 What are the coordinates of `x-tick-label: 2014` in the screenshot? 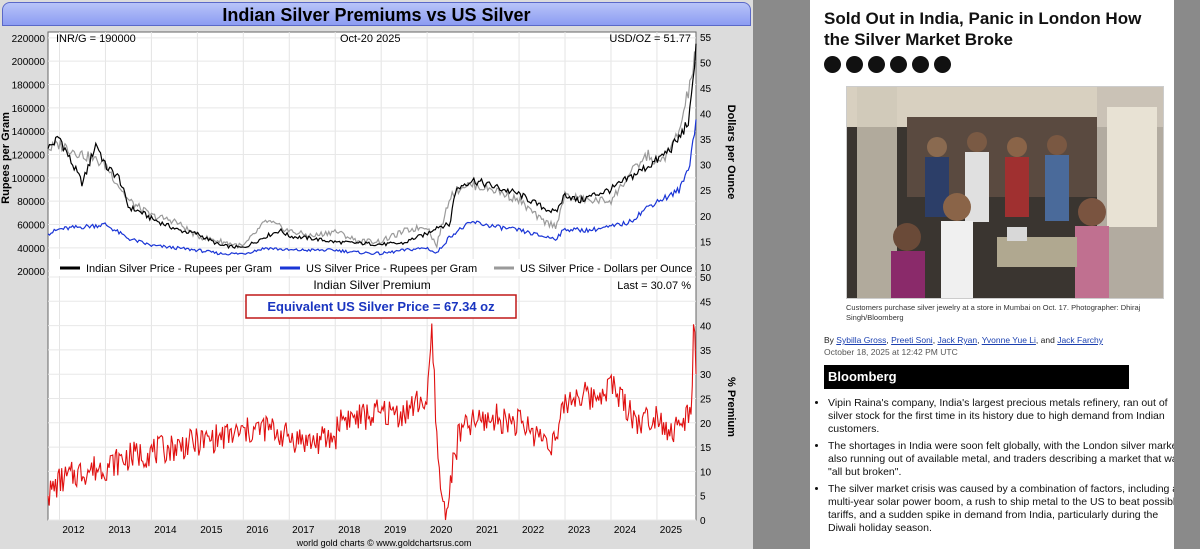 It's located at (165, 530).